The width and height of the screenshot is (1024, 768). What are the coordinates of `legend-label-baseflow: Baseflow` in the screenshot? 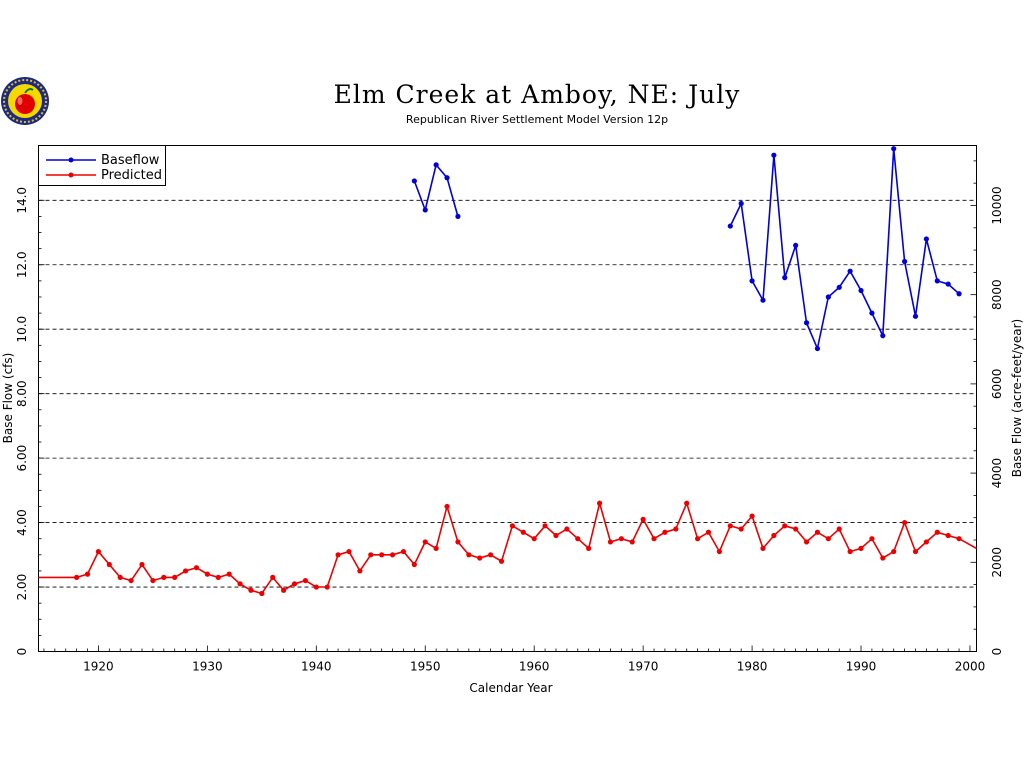 It's located at (130, 160).